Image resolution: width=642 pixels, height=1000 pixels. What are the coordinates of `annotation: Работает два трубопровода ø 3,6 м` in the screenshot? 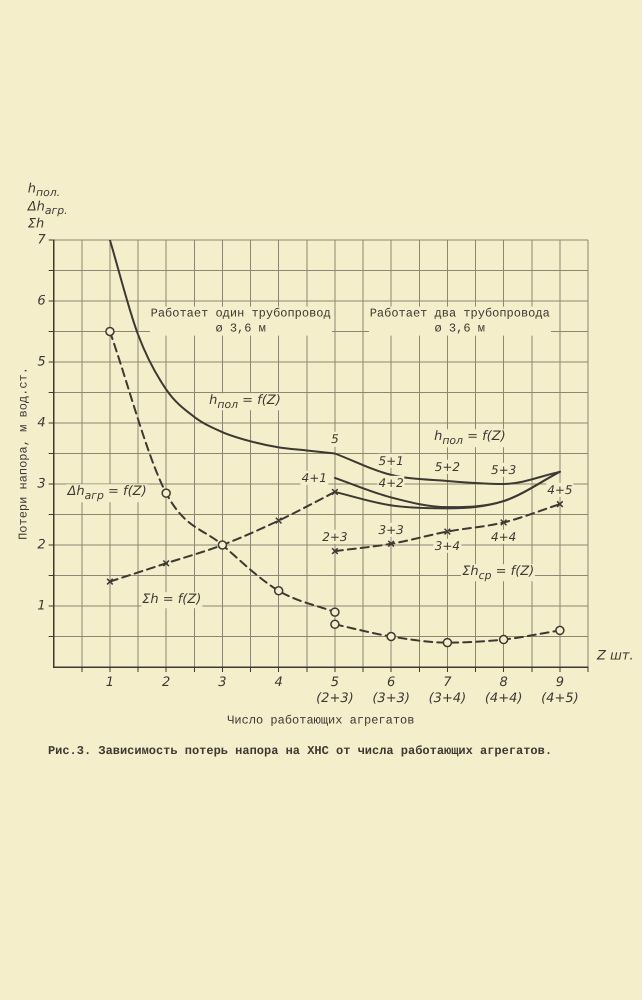 It's located at (459, 321).